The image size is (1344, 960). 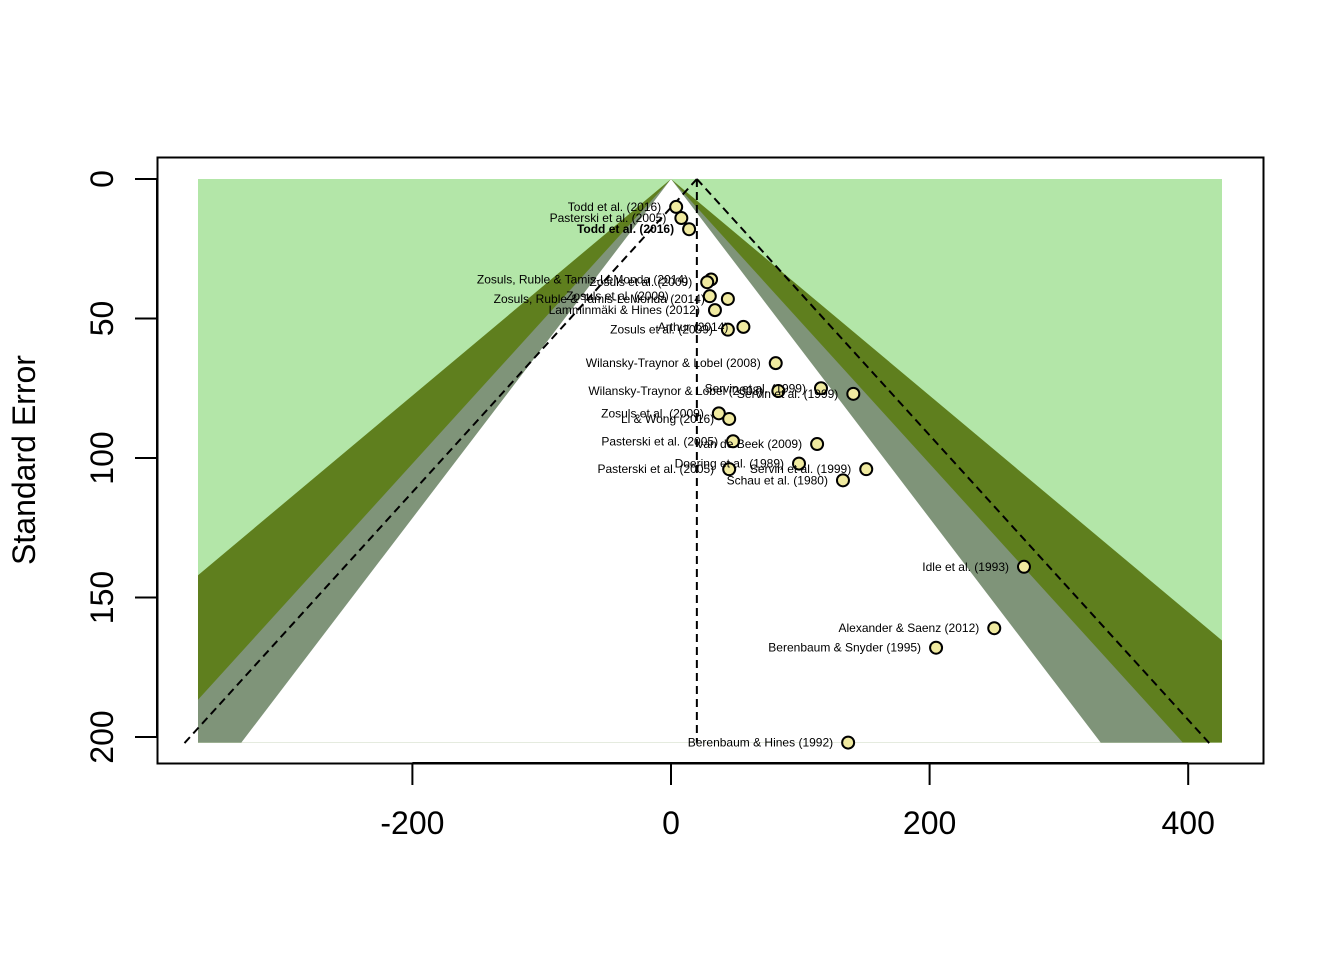 What do you see at coordinates (412, 823) in the screenshot?
I see `x-tick-label: -200` at bounding box center [412, 823].